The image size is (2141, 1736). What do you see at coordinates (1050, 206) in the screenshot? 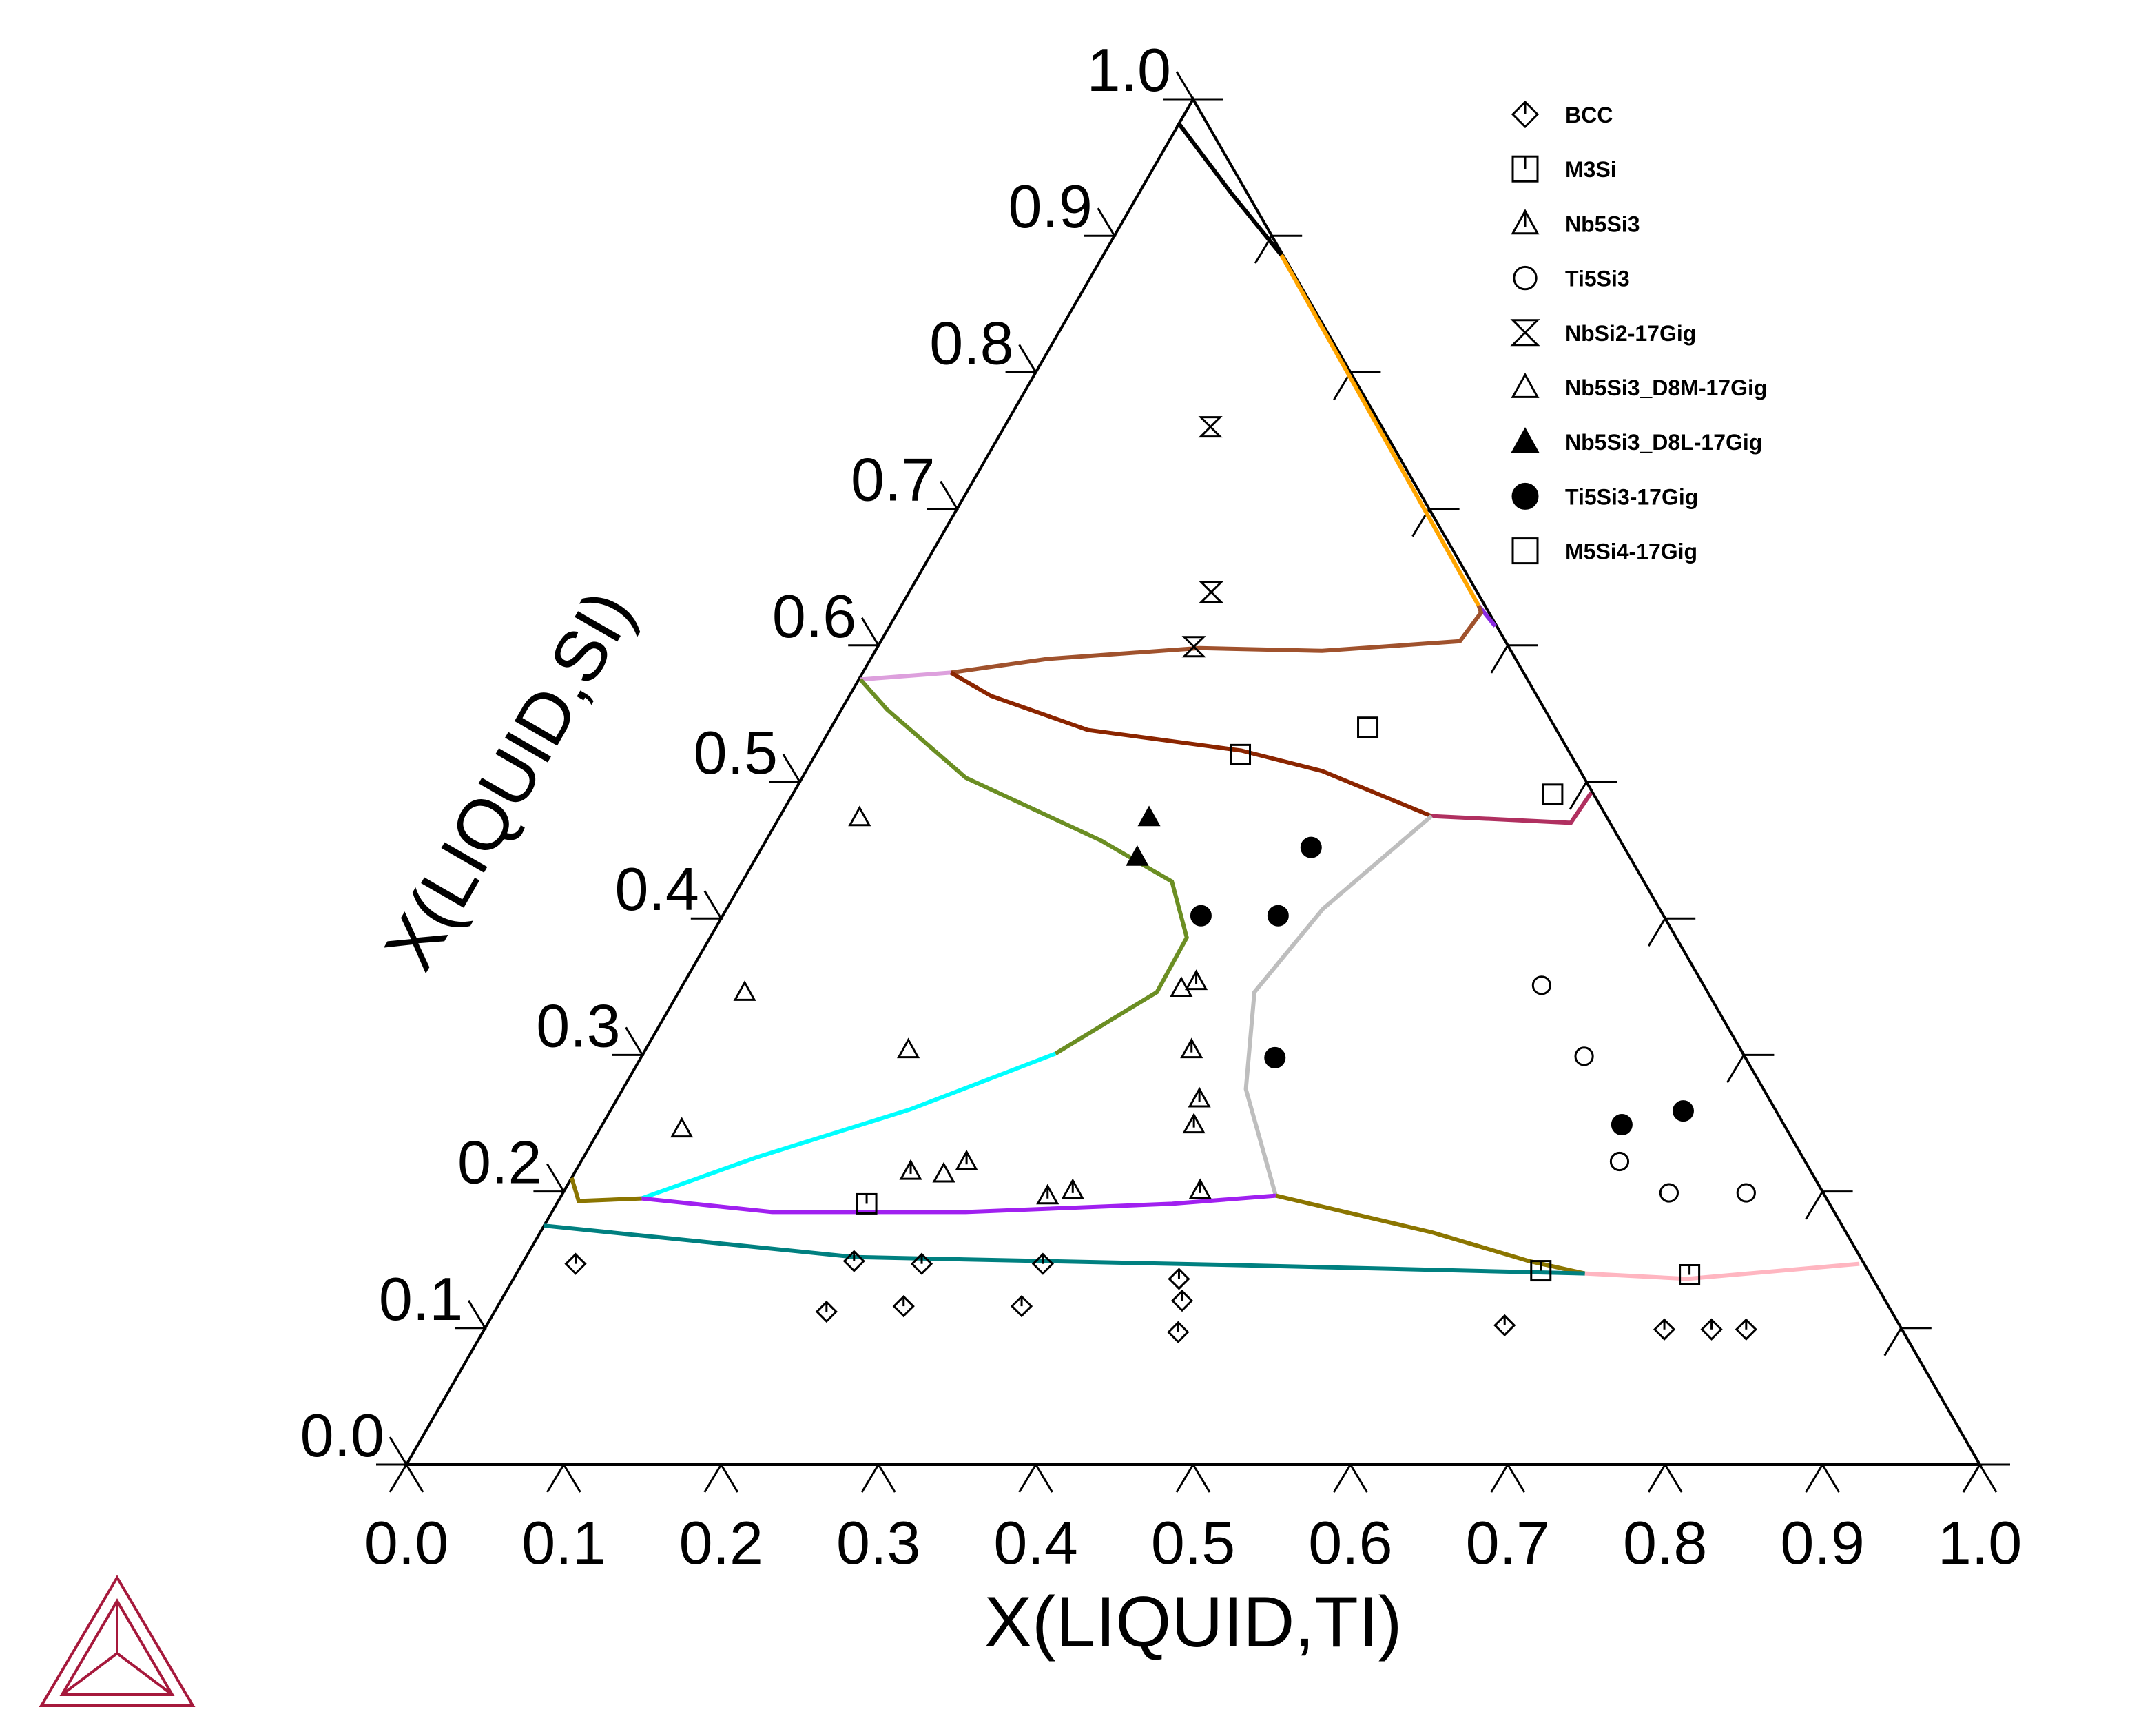
I see `y-tick-label: 0.9` at bounding box center [1050, 206].